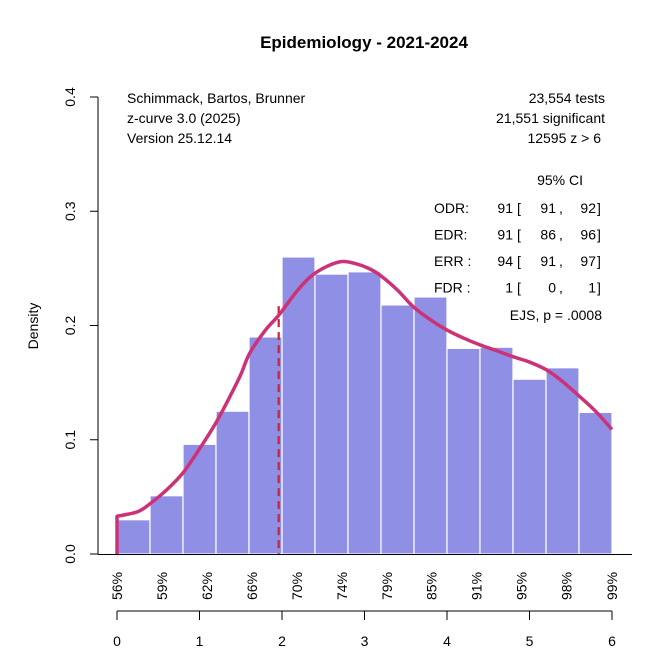 This screenshot has width=672, height=671. Describe the element at coordinates (117, 641) in the screenshot. I see `x-tick-label: 0` at that location.